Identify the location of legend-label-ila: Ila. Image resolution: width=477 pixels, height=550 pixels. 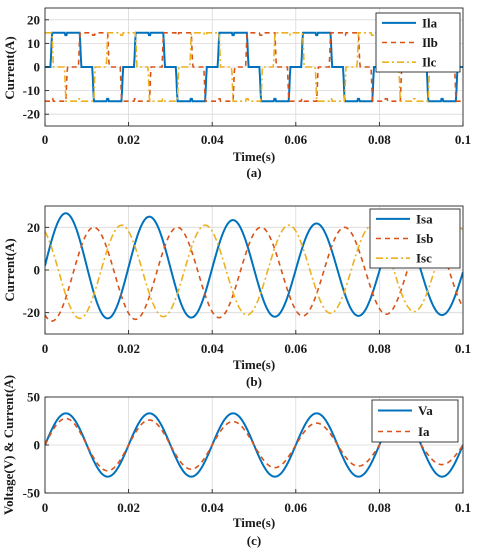
(430, 22).